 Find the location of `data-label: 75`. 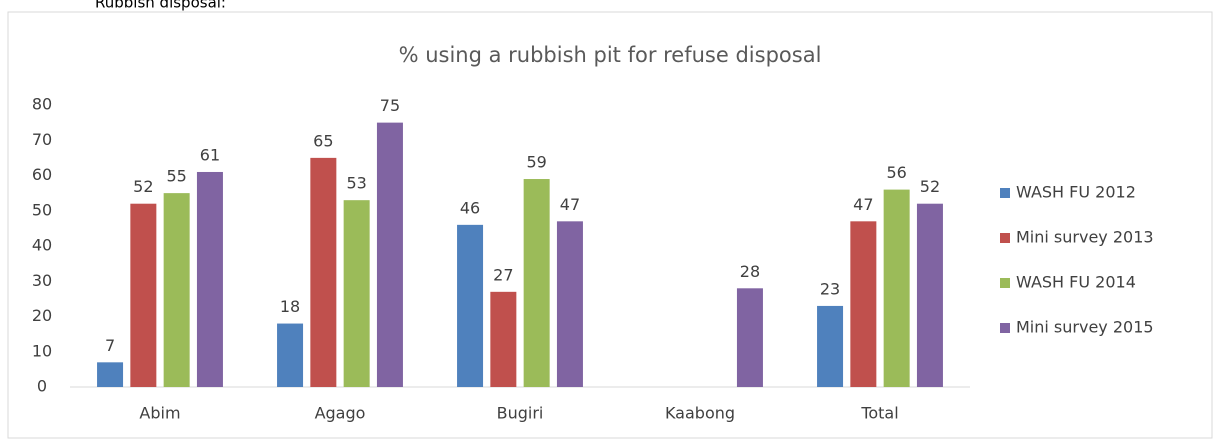

data-label: 75 is located at coordinates (390, 105).